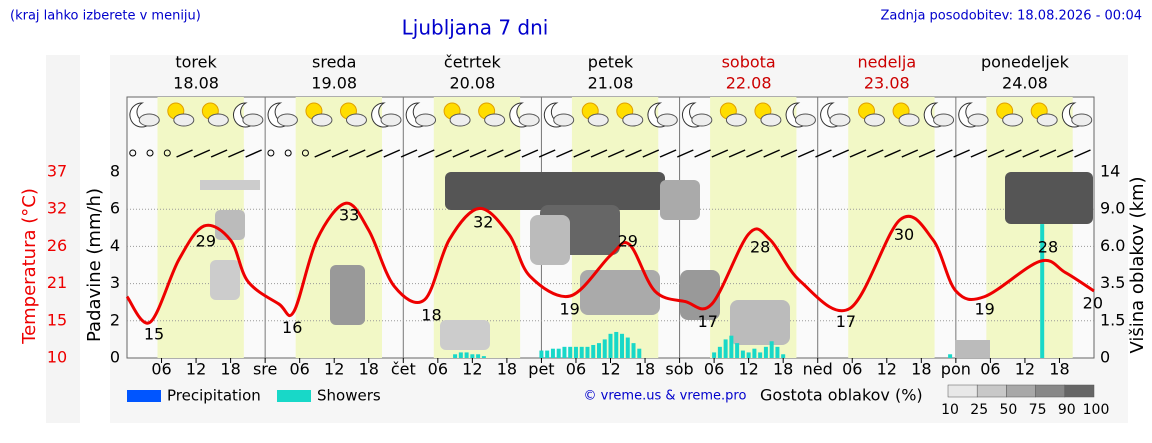 Image resolution: width=1152 pixels, height=443 pixels. Describe the element at coordinates (749, 62) in the screenshot. I see `day-name: sobota` at that location.